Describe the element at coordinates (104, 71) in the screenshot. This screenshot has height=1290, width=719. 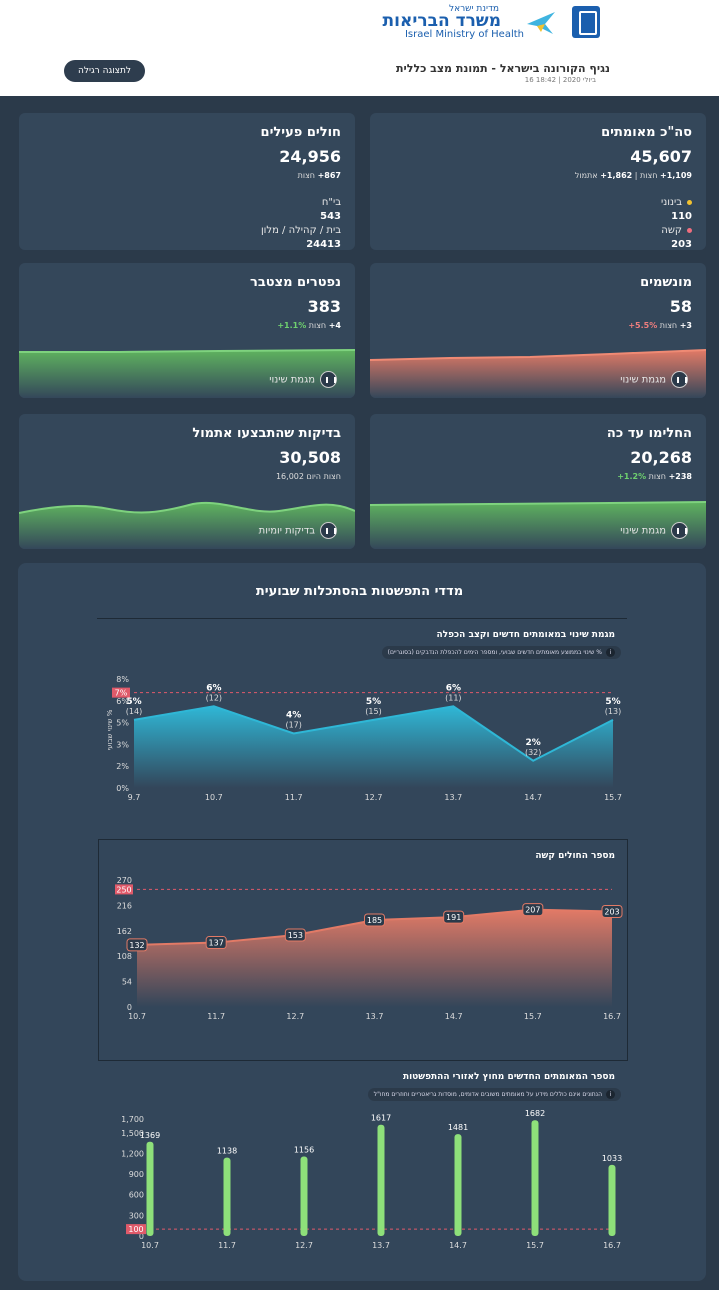
I see `regular-view-button: לתצוגה רגילה` at that location.